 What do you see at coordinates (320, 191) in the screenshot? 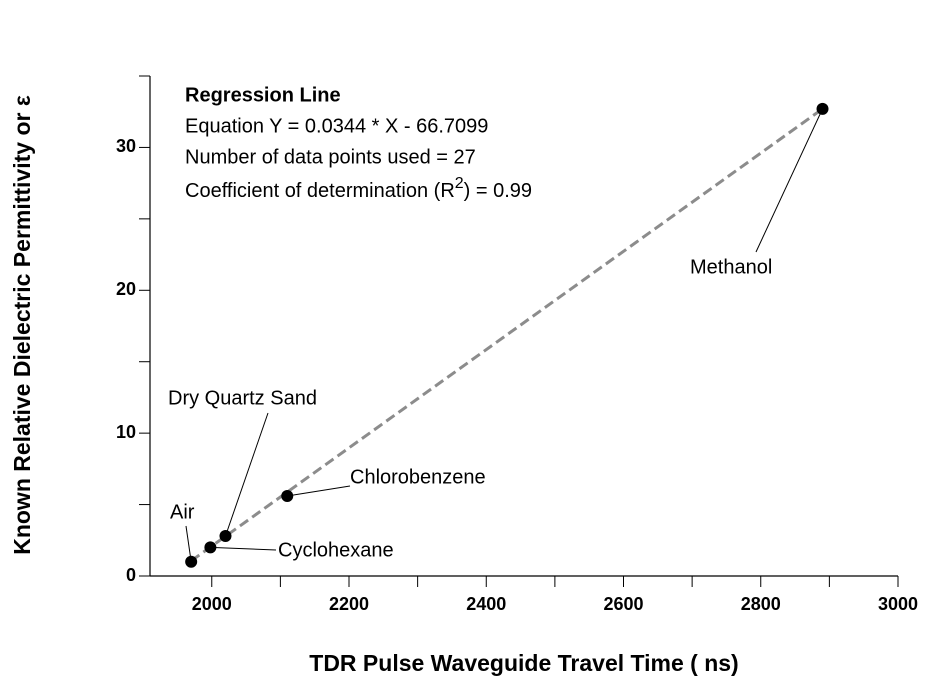
I see `r2-text: Coefficient of determination (R` at bounding box center [320, 191].